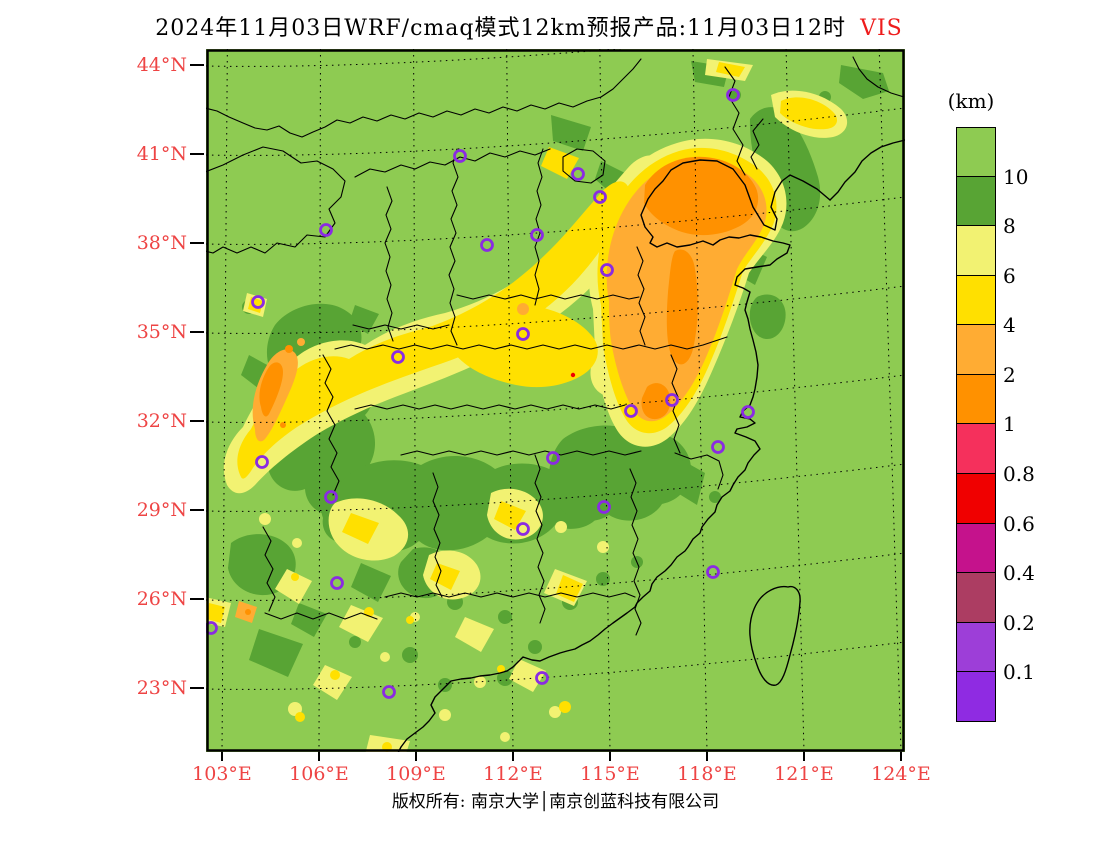  I want to click on contour-spot-red, so click(573, 375).